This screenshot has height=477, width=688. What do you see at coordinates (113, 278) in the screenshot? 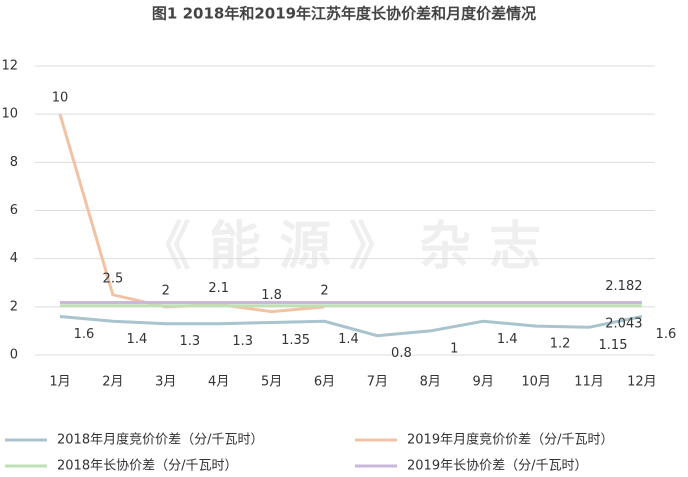
I see `data-label: 2.5` at bounding box center [113, 278].